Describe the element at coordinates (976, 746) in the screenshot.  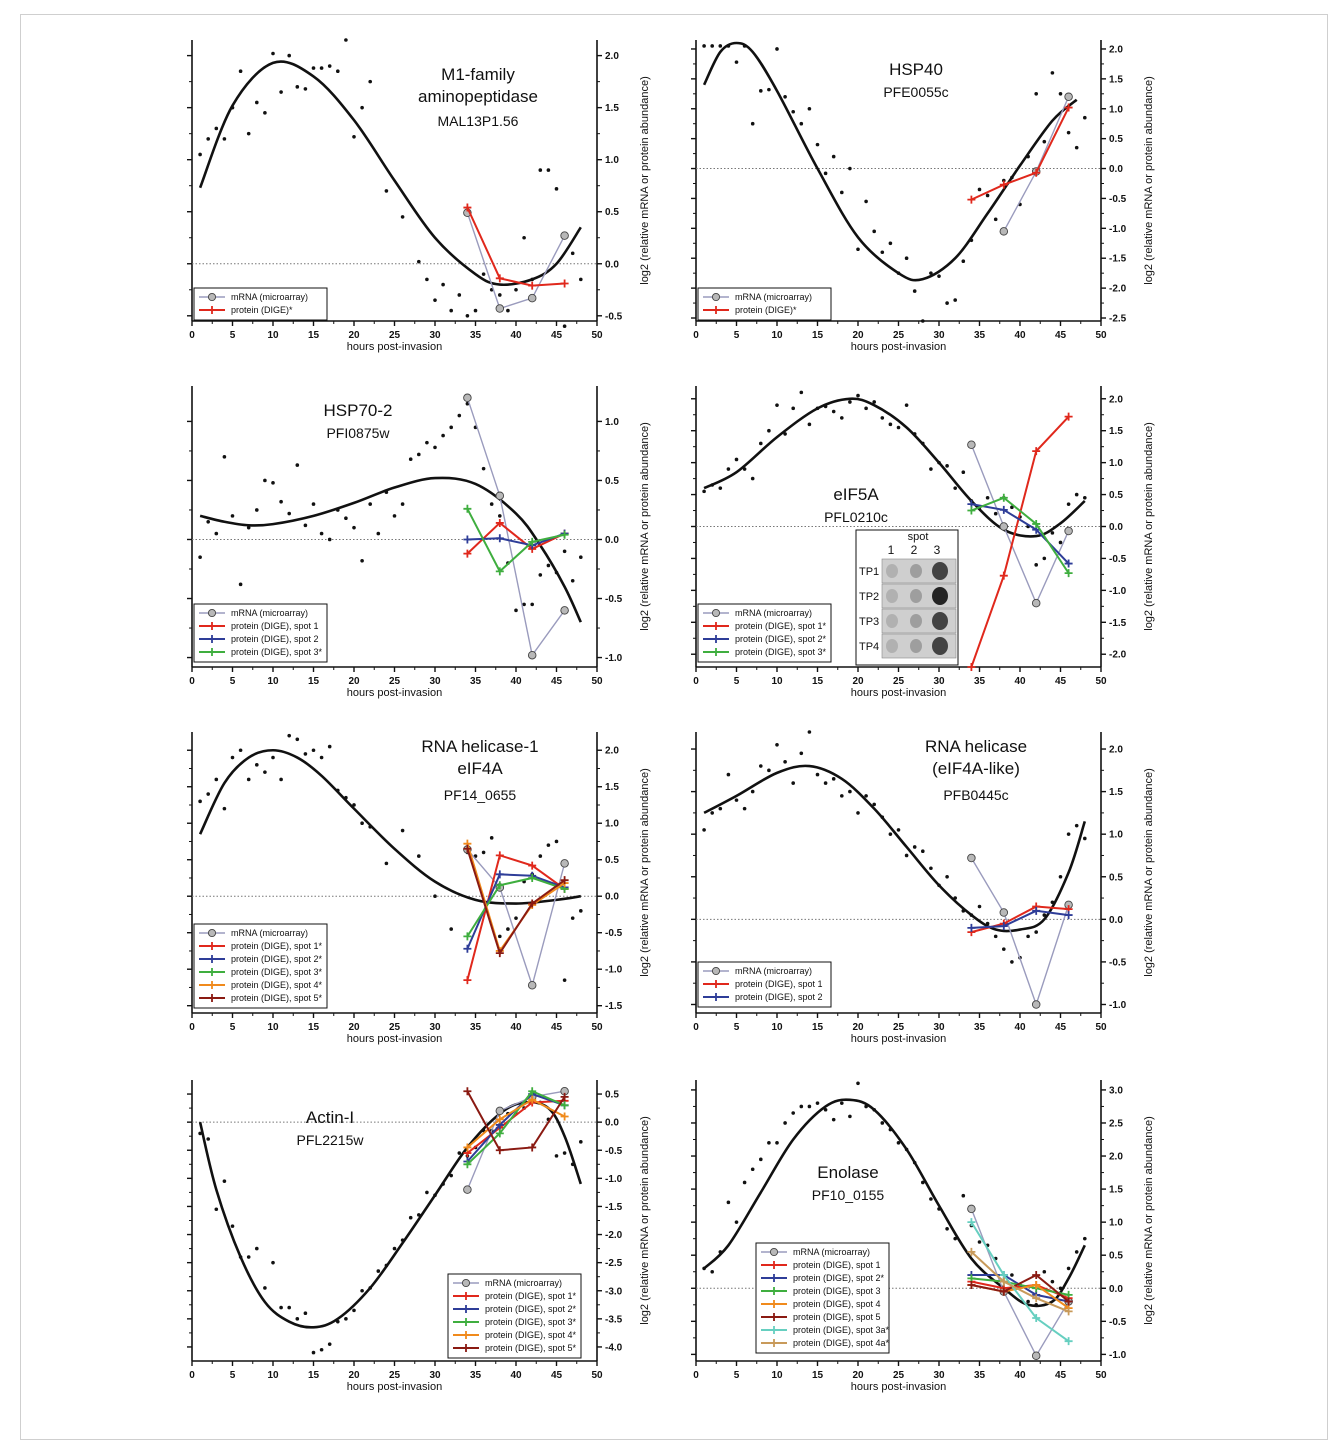
I see `panel-title: RNA helicase` at that location.